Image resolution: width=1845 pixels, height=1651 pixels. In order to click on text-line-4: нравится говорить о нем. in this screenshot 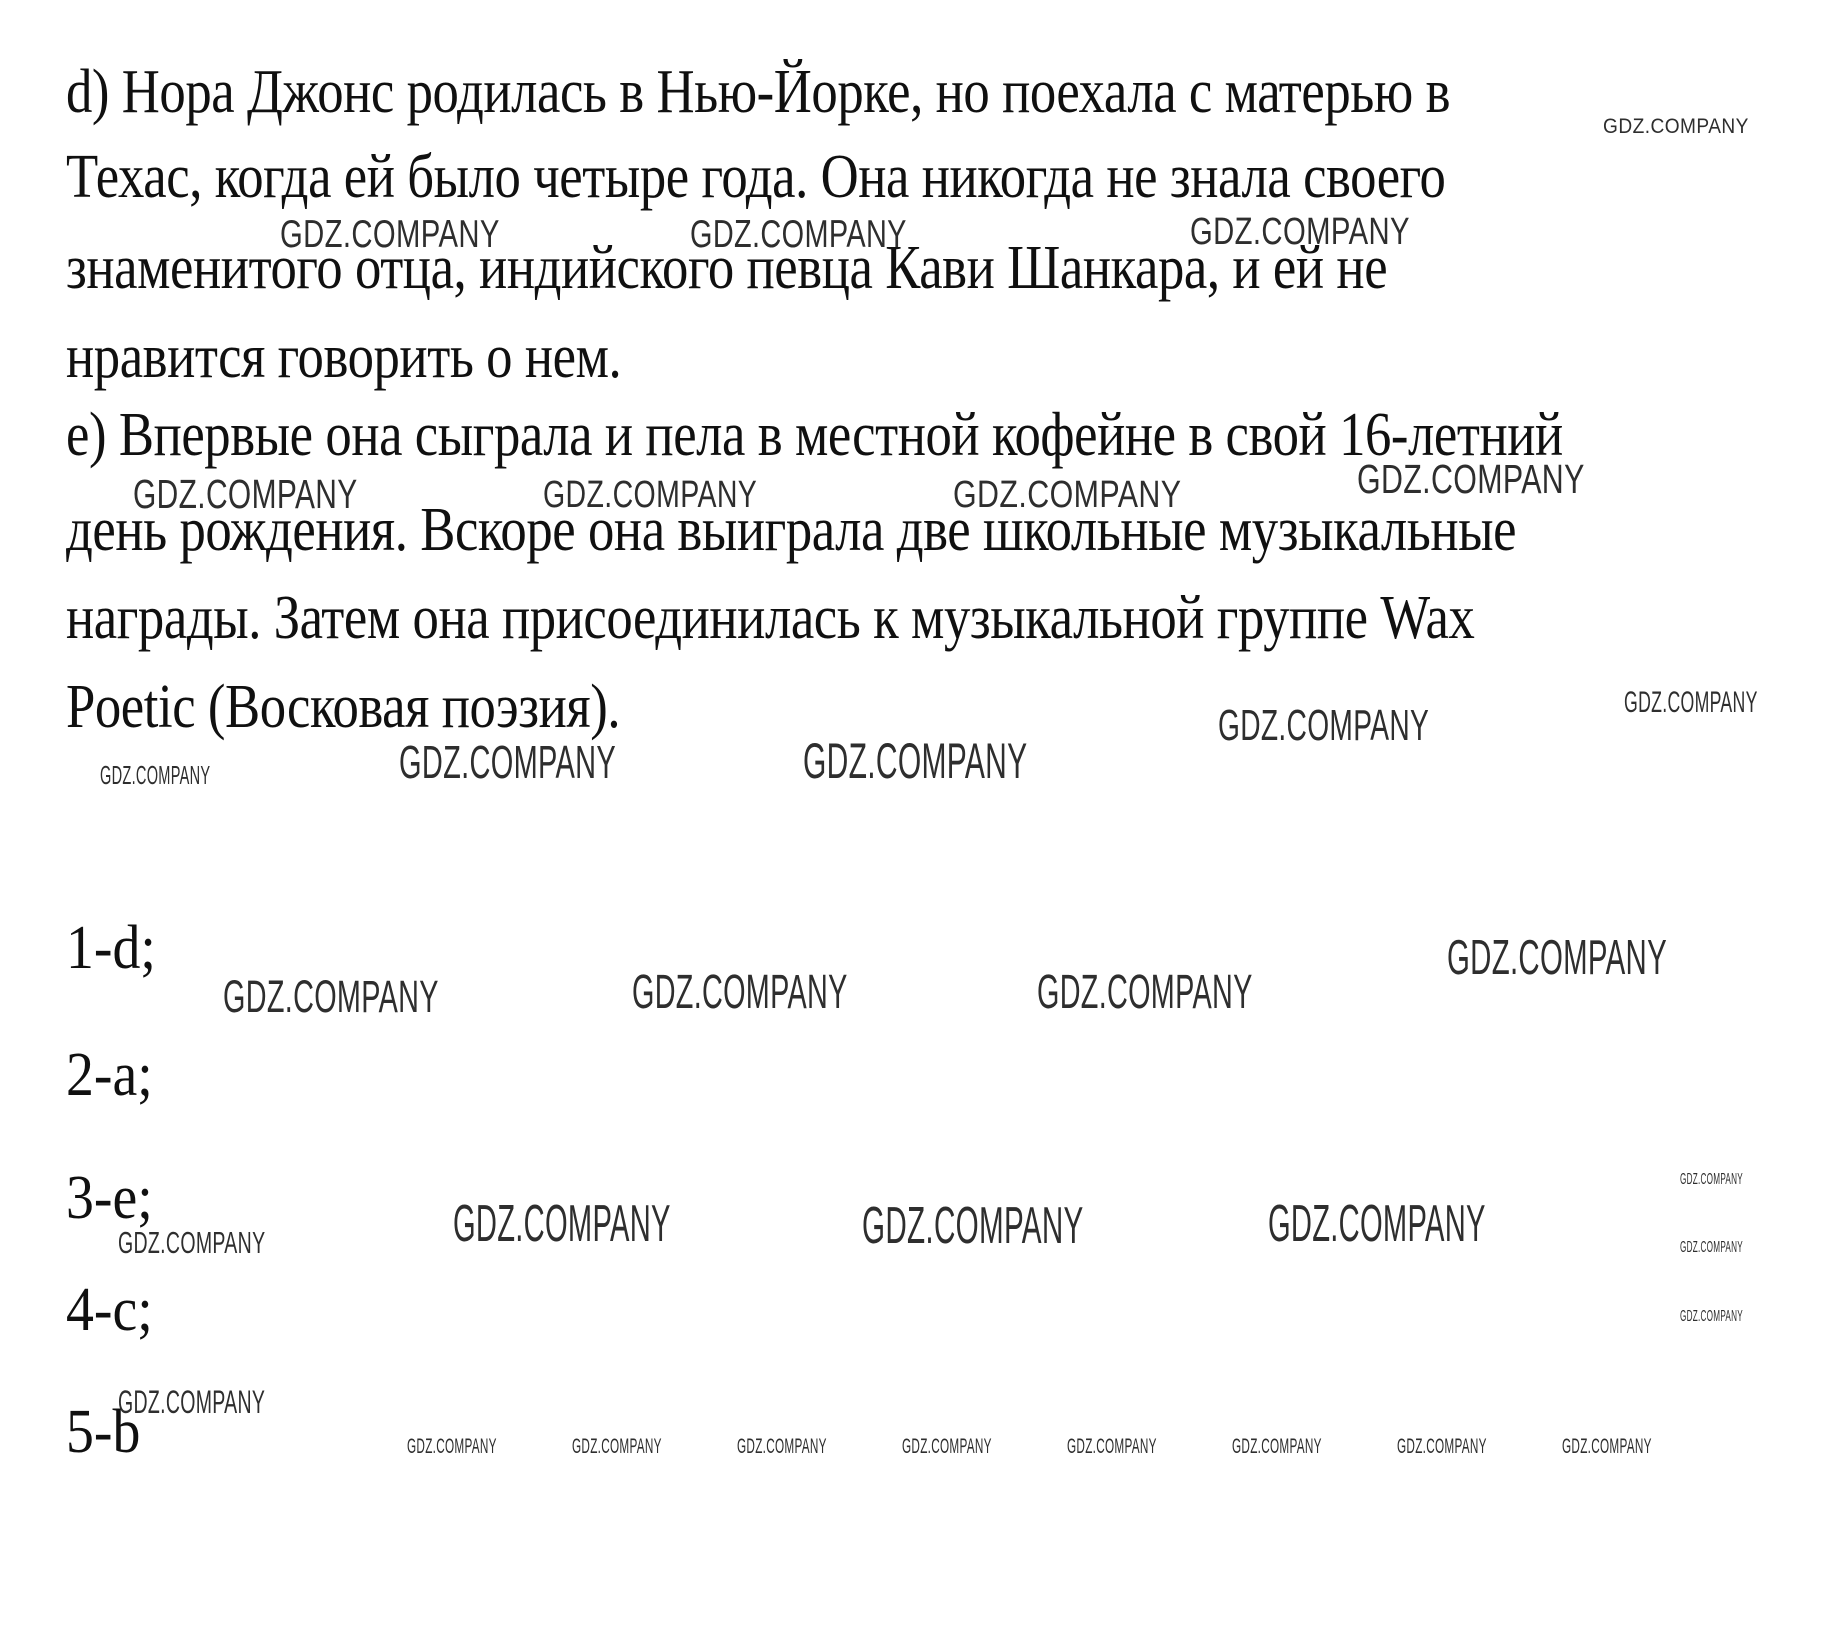, I will do `click(344, 357)`.